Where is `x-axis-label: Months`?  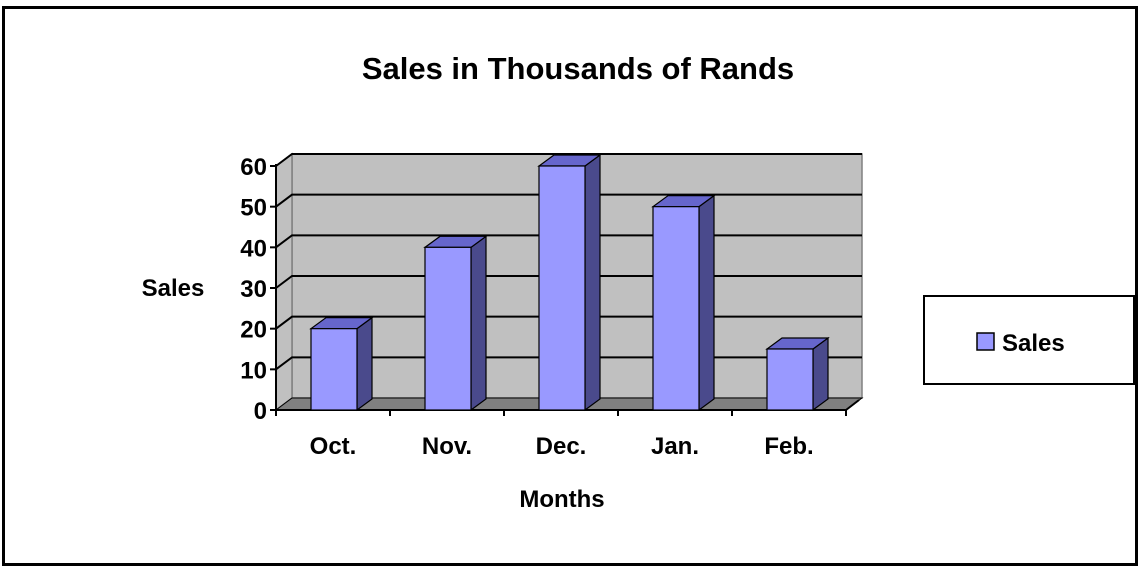
x-axis-label: Months is located at coordinates (561, 499).